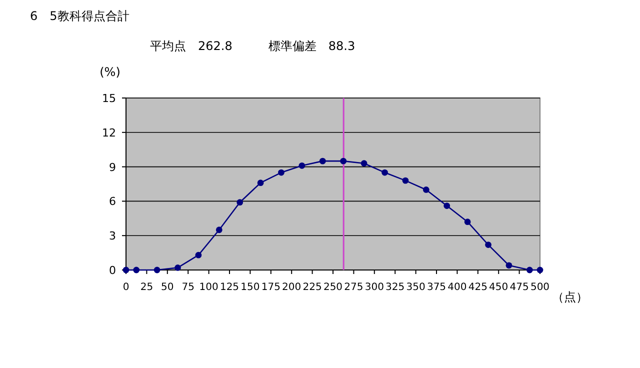 The height and width of the screenshot is (368, 640). Describe the element at coordinates (188, 287) in the screenshot. I see `x-tick-label: 75` at that location.